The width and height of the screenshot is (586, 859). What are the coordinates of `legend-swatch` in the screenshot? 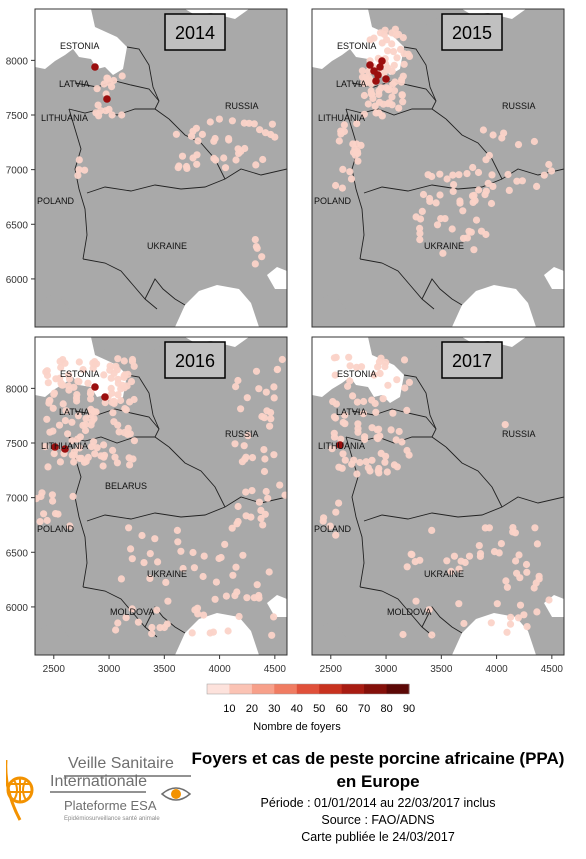 It's located at (263, 689).